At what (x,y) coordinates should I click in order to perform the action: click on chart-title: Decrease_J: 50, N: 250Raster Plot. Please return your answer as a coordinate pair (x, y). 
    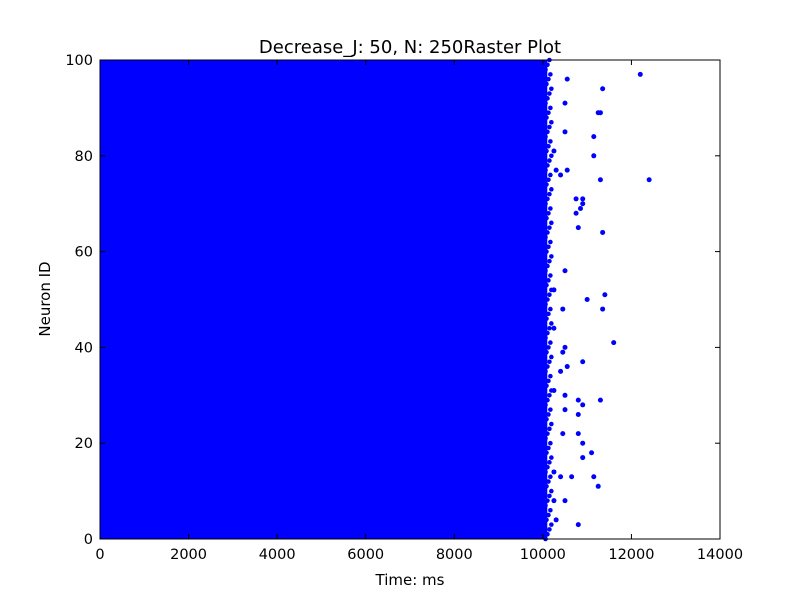
    Looking at the image, I should click on (410, 47).